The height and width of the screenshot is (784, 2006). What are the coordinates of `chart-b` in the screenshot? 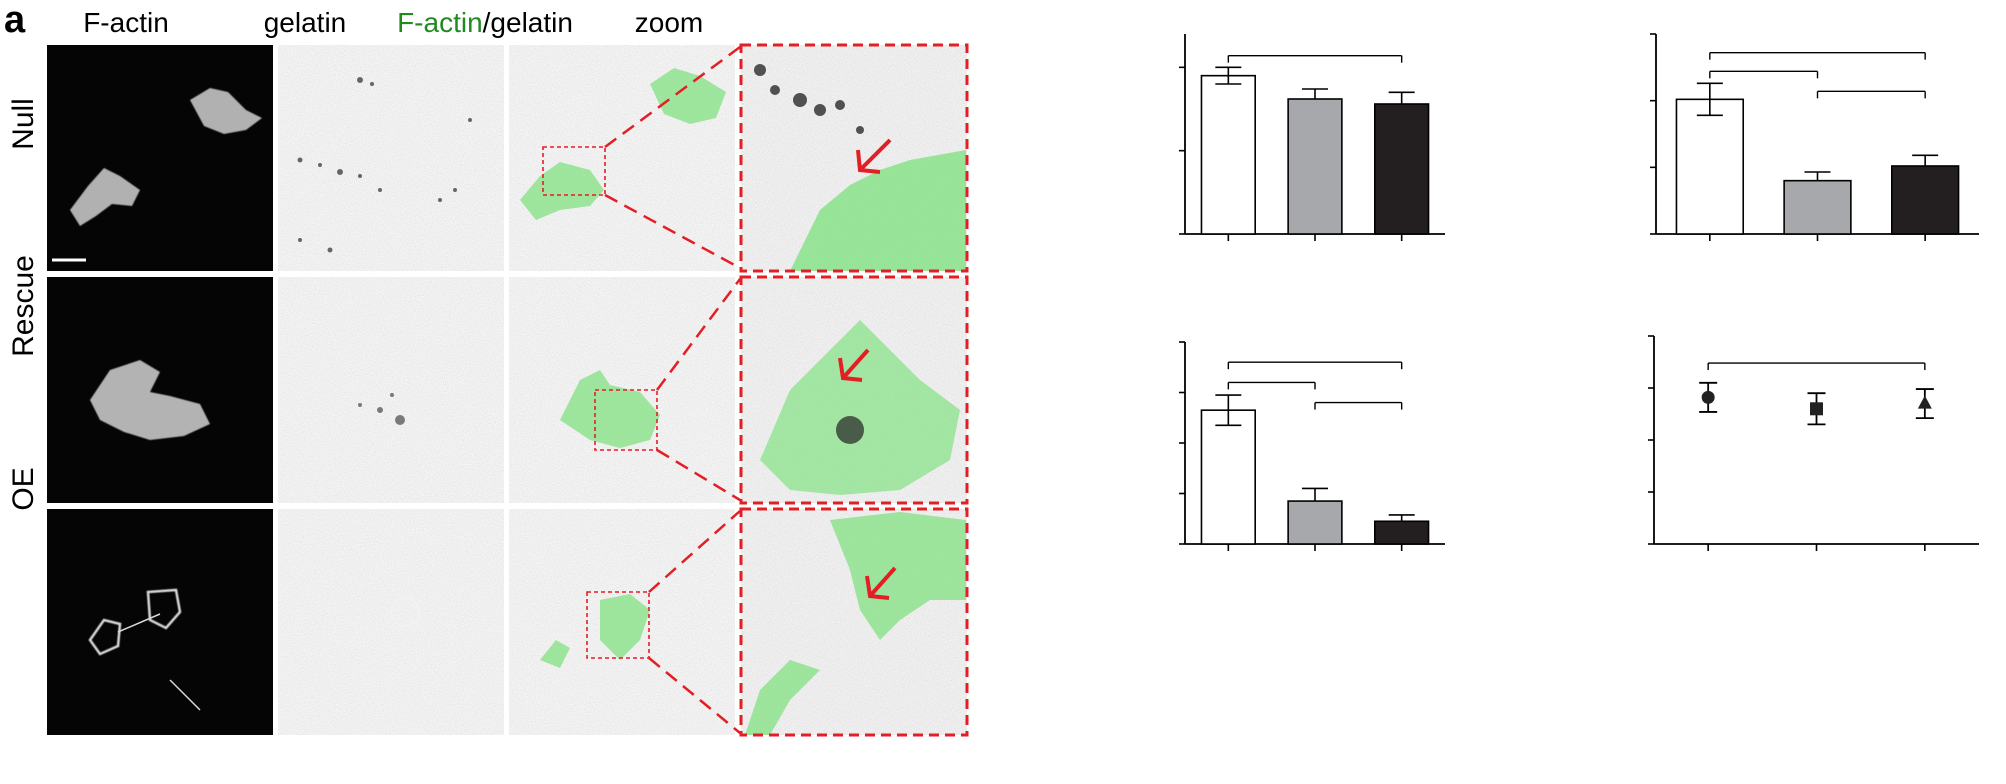 It's located at (1312, 137).